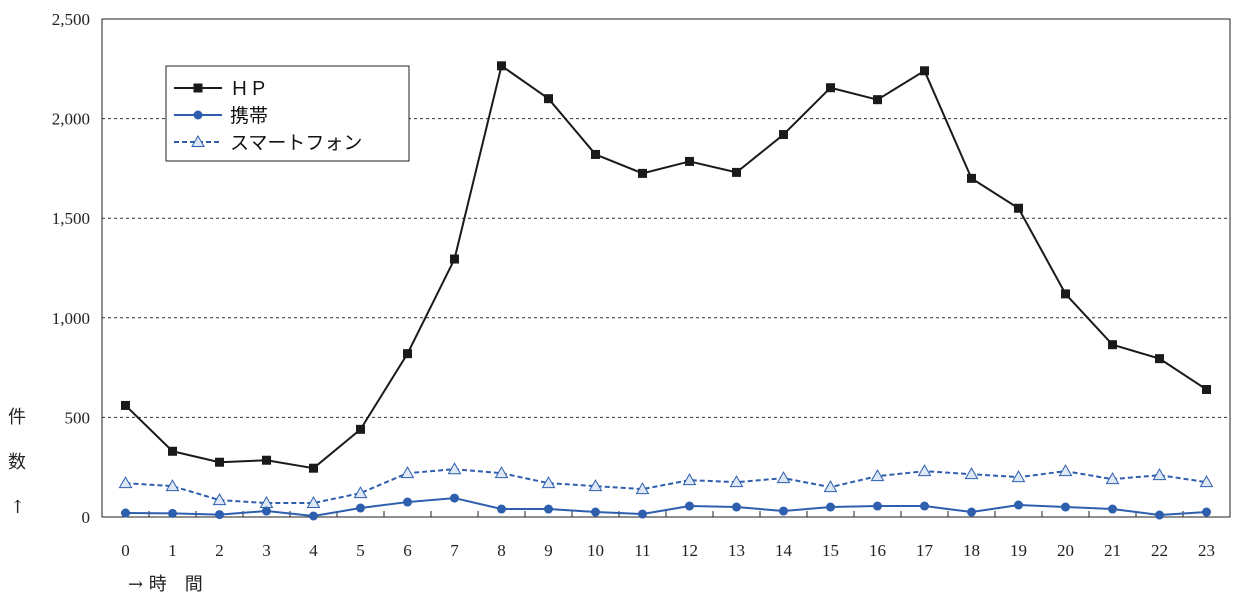  What do you see at coordinates (172, 550) in the screenshot?
I see `x-tick-label: 1` at bounding box center [172, 550].